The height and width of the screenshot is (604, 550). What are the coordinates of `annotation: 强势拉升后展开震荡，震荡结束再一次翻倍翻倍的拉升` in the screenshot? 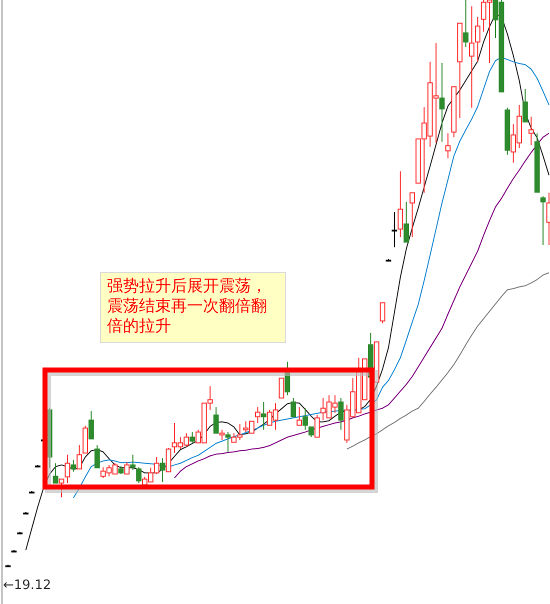 It's located at (193, 307).